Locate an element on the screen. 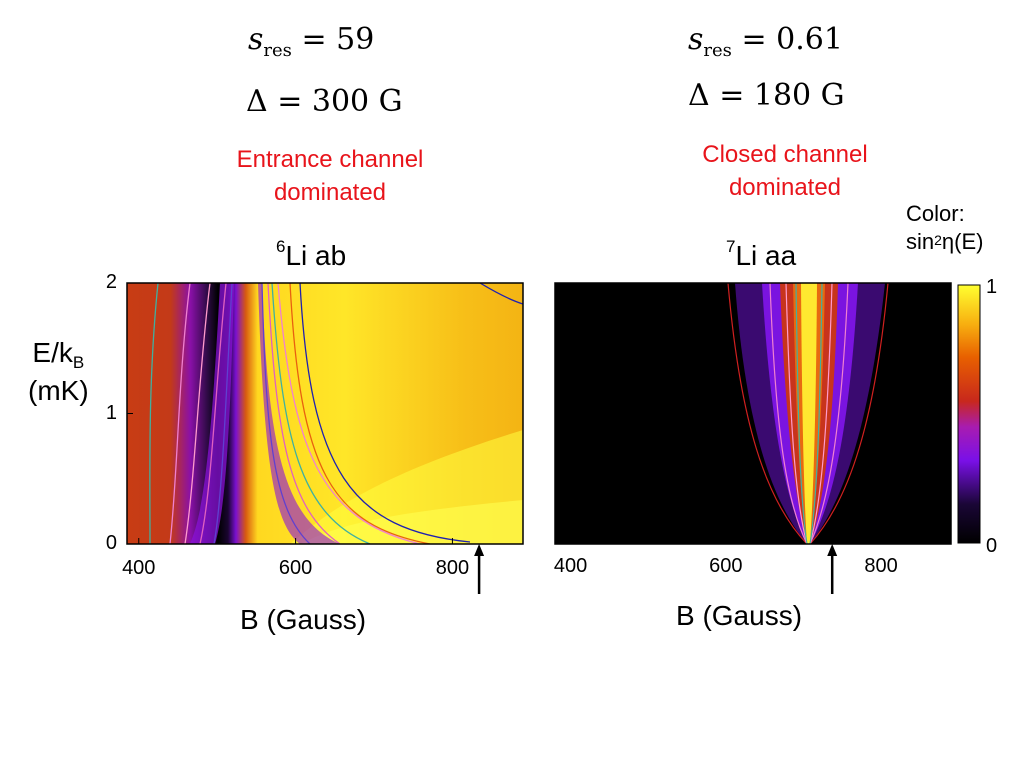 This screenshot has height=768, width=1024. colorbar is located at coordinates (969, 414).